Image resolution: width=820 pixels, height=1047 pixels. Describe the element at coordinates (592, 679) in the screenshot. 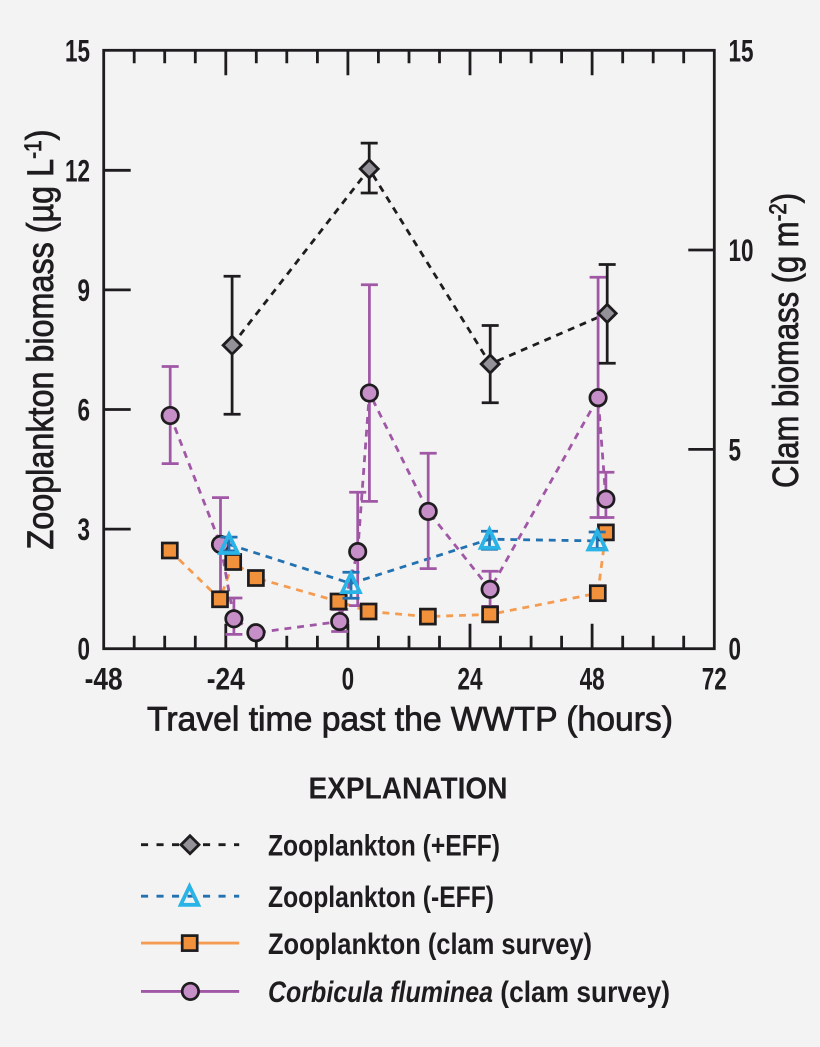

I see `svg-text: 48` at that location.